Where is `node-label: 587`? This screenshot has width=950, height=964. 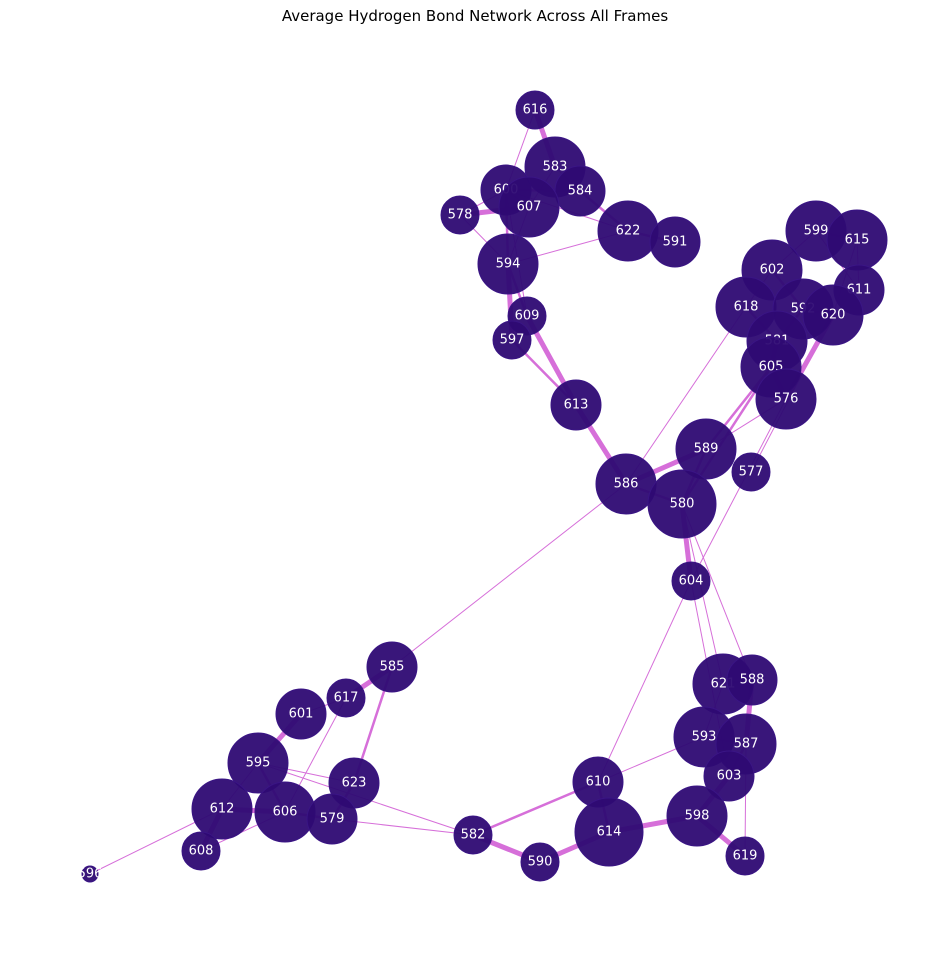 node-label: 587 is located at coordinates (746, 744).